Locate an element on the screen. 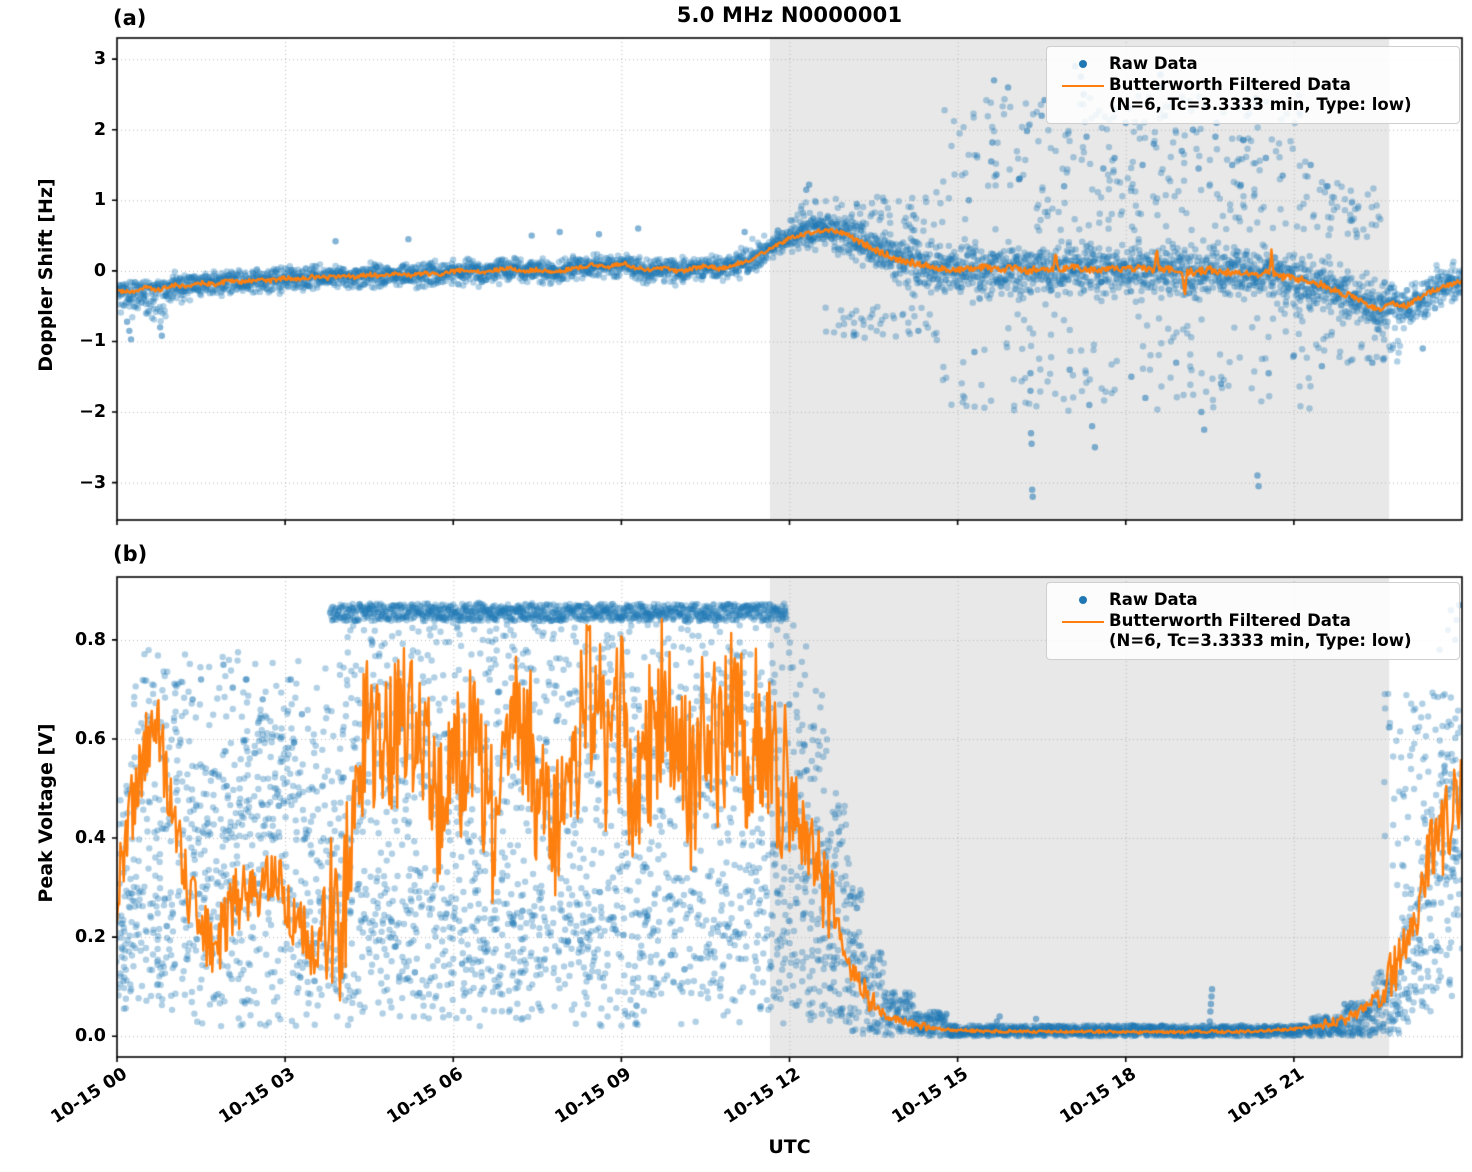 This screenshot has height=1172, width=1472. panel-b-letter: (b) is located at coordinates (130, 554).